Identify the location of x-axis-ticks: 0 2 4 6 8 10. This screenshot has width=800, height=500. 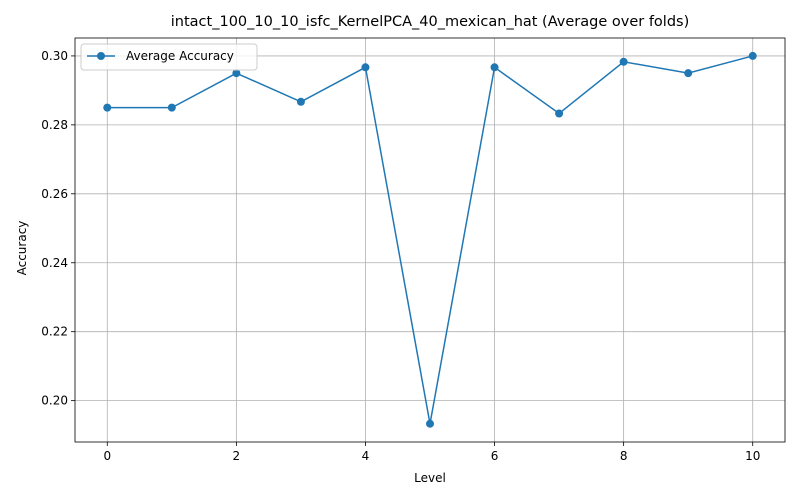
(431, 452).